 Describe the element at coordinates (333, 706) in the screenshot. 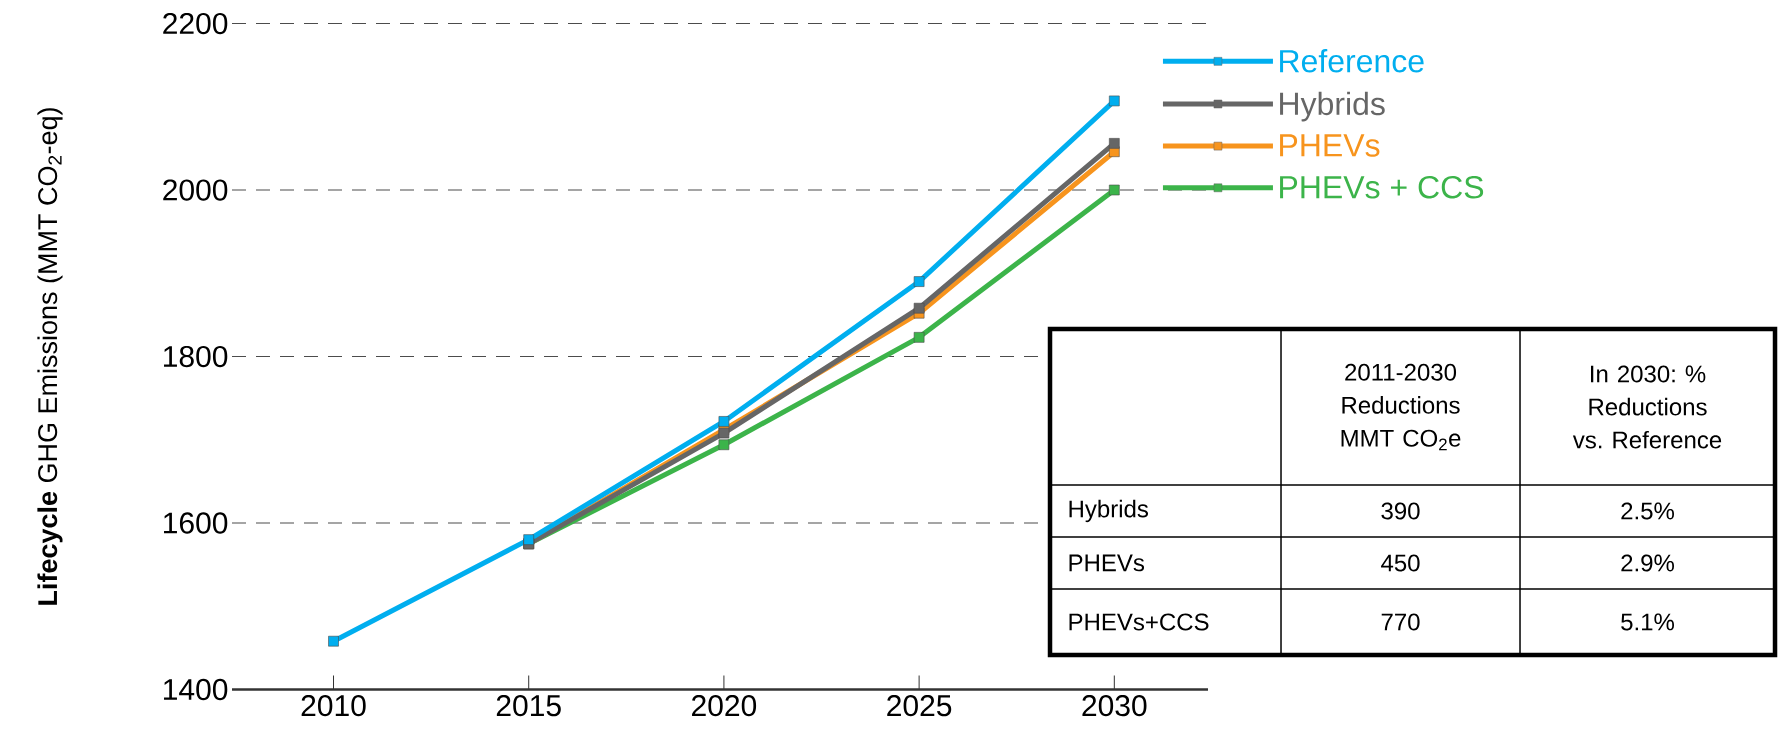

I see `x-tick-label: 2010` at that location.